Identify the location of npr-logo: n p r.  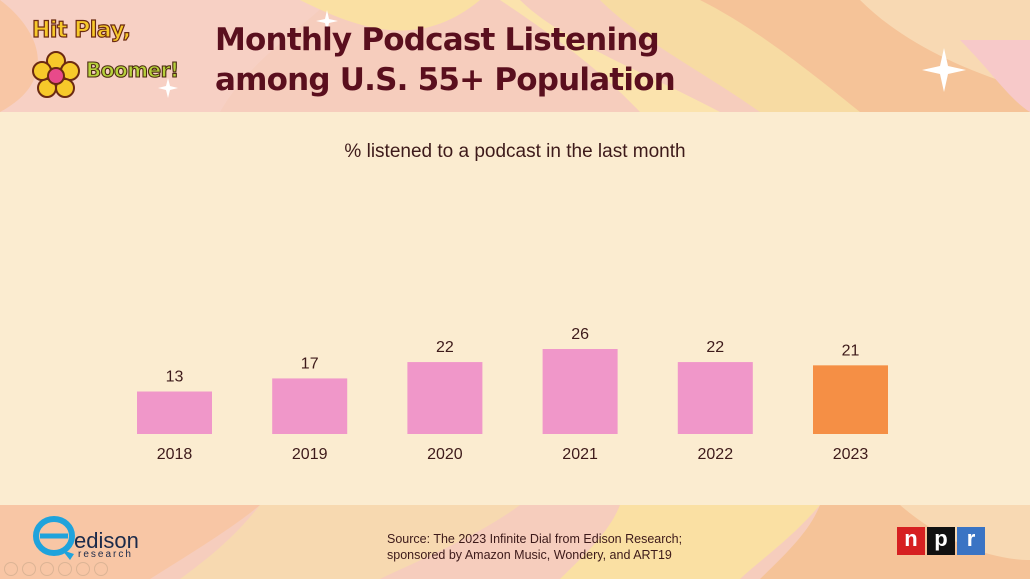
(941, 541).